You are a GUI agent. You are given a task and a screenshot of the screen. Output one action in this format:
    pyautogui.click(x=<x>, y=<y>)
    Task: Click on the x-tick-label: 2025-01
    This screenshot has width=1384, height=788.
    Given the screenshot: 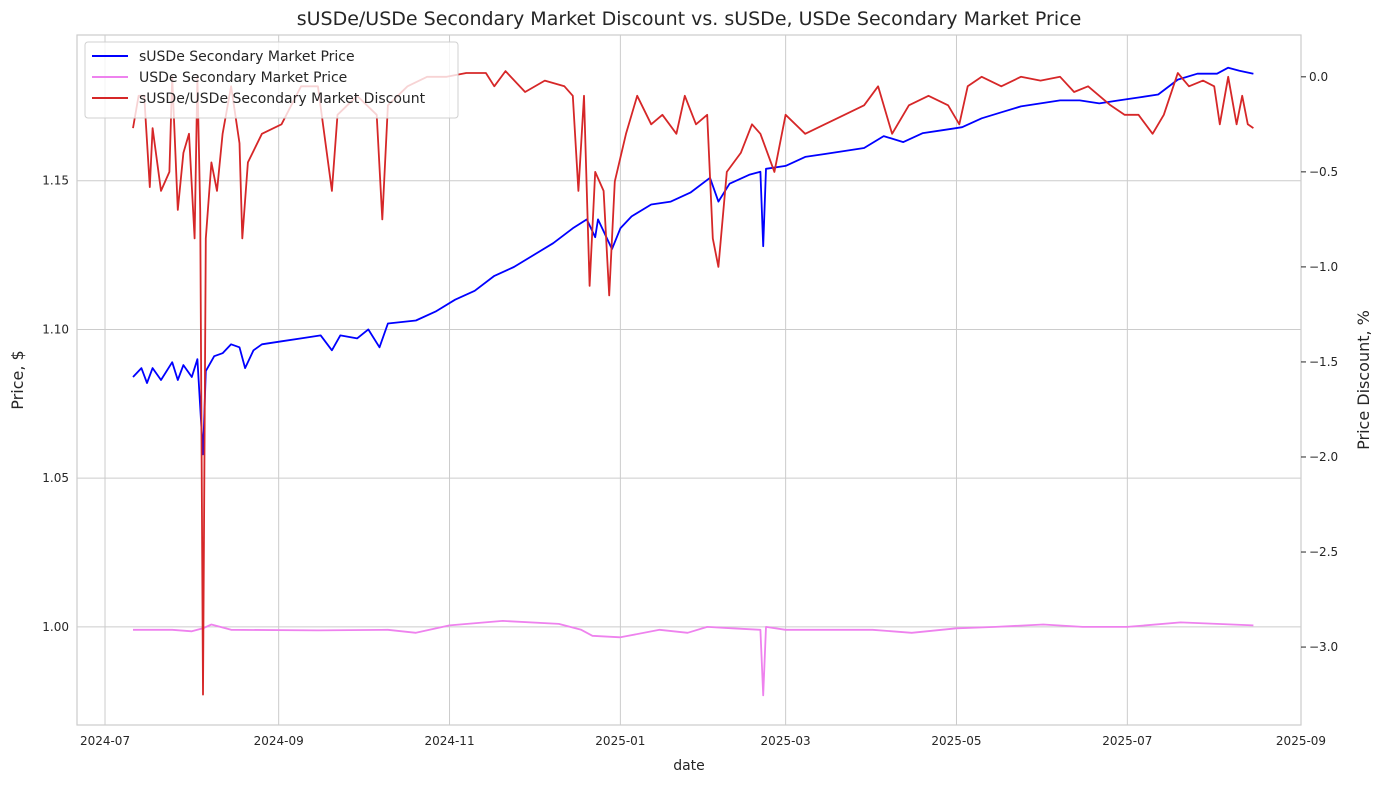 What is the action you would take?
    pyautogui.click(x=620, y=741)
    